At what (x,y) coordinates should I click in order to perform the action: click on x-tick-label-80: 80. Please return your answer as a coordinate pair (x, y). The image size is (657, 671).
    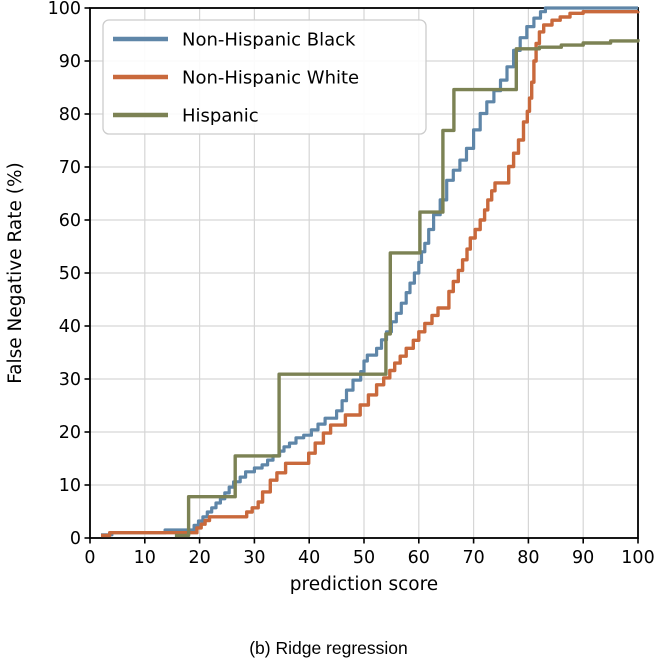
    Looking at the image, I should click on (528, 558).